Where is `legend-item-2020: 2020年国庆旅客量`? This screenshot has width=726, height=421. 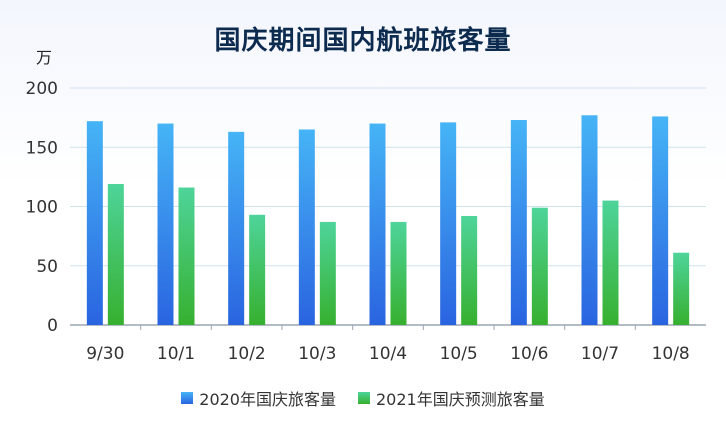
legend-item-2020: 2020年国庆旅客量 is located at coordinates (258, 398).